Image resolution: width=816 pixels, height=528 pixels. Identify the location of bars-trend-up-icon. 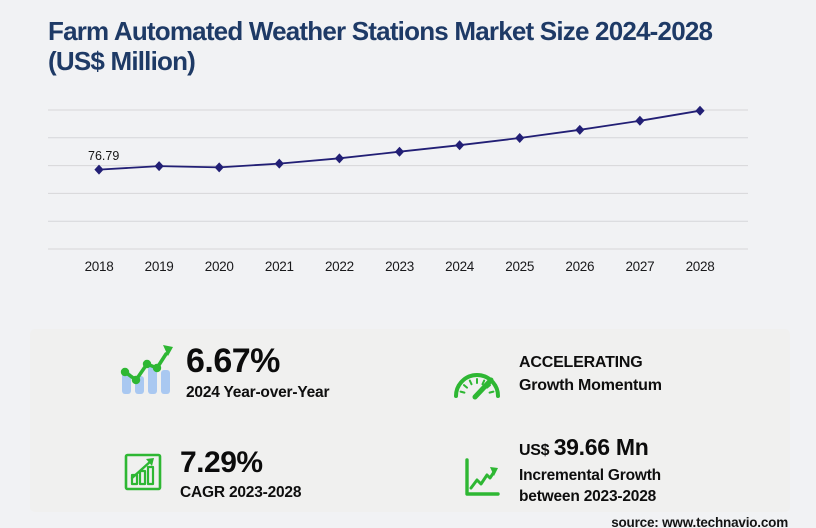
(146, 369).